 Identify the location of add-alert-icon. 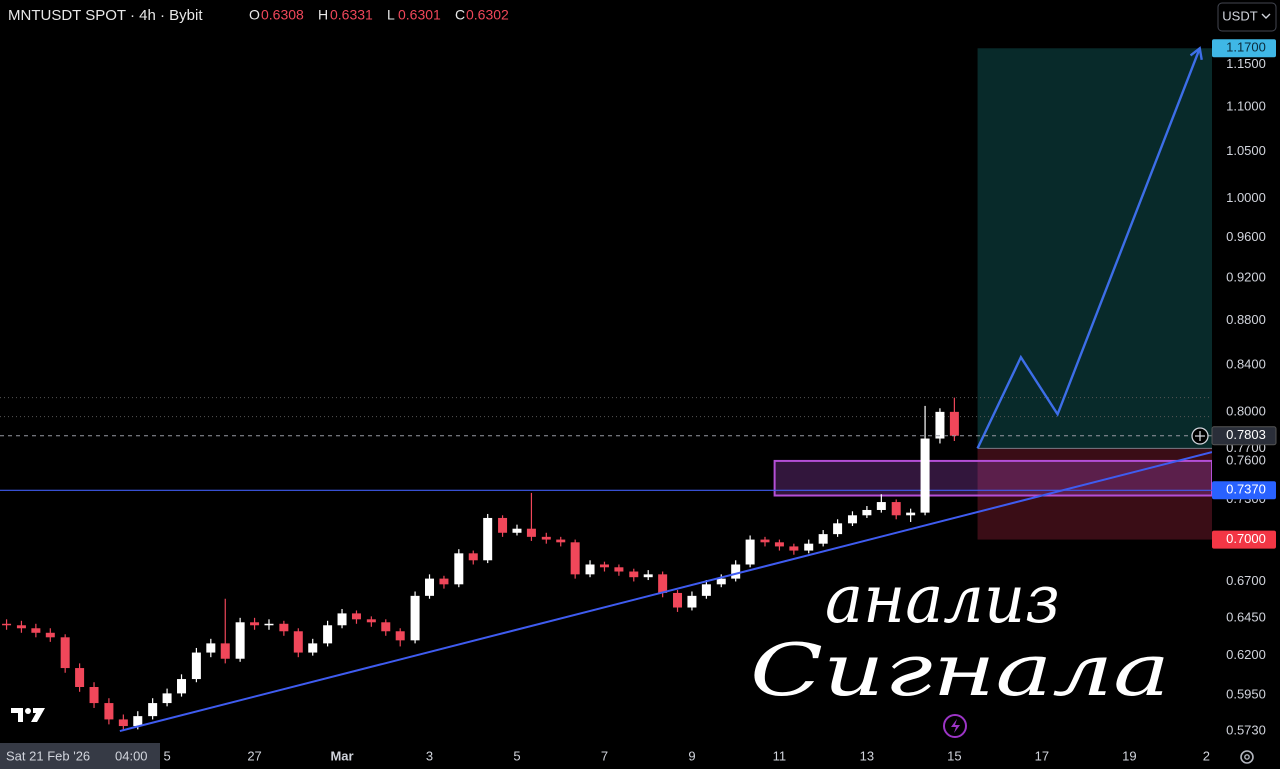
(1200, 436).